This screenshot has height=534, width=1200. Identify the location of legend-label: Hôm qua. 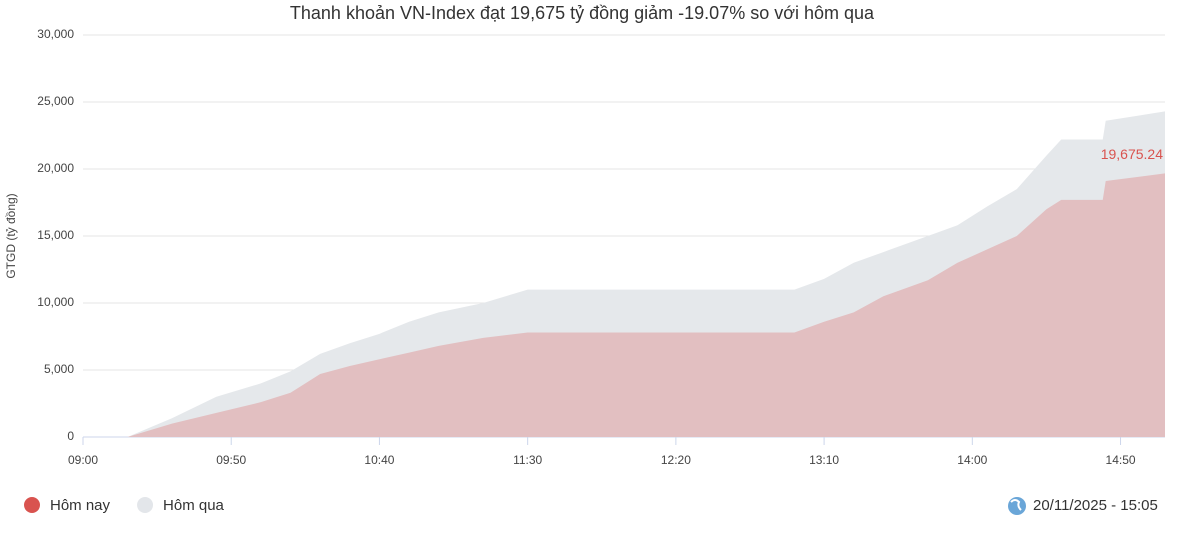
(194, 505).